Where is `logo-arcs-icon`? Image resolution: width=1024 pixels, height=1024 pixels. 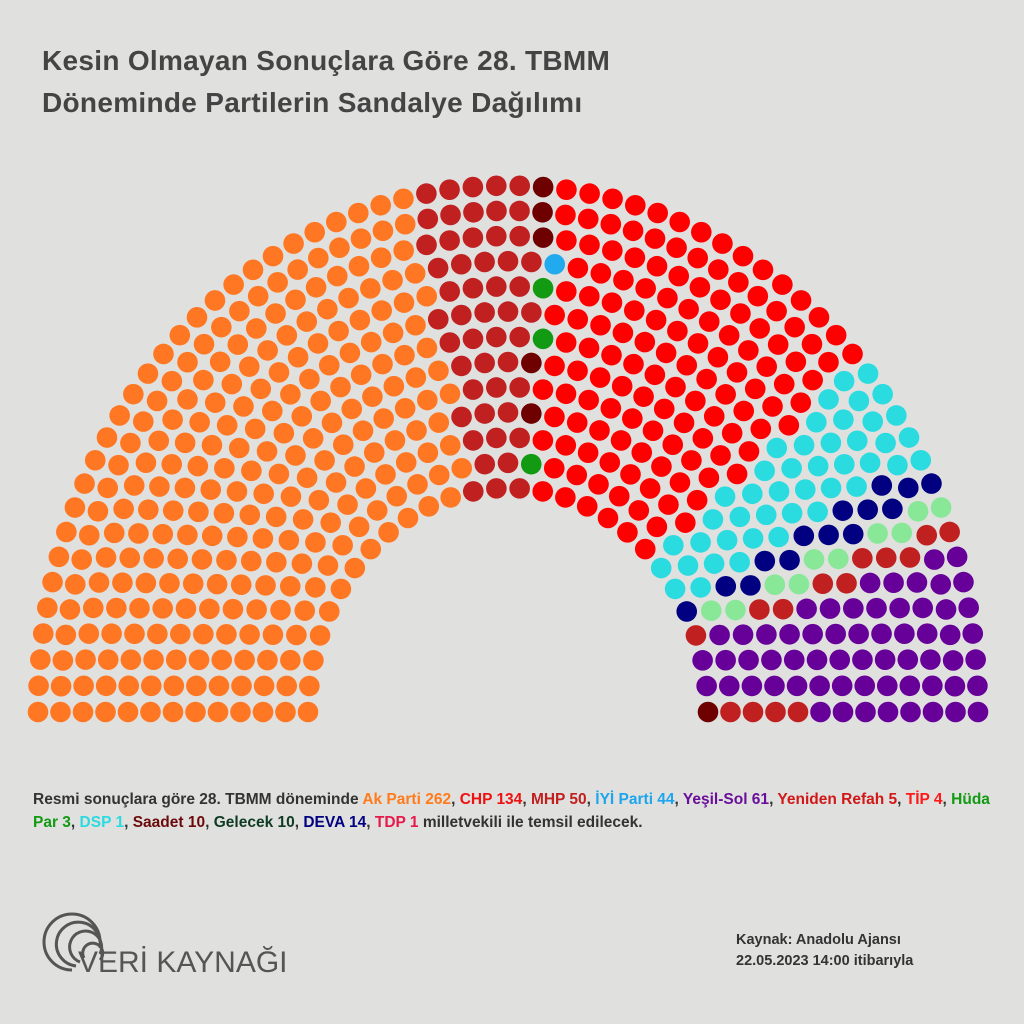 logo-arcs-icon is located at coordinates (73, 942).